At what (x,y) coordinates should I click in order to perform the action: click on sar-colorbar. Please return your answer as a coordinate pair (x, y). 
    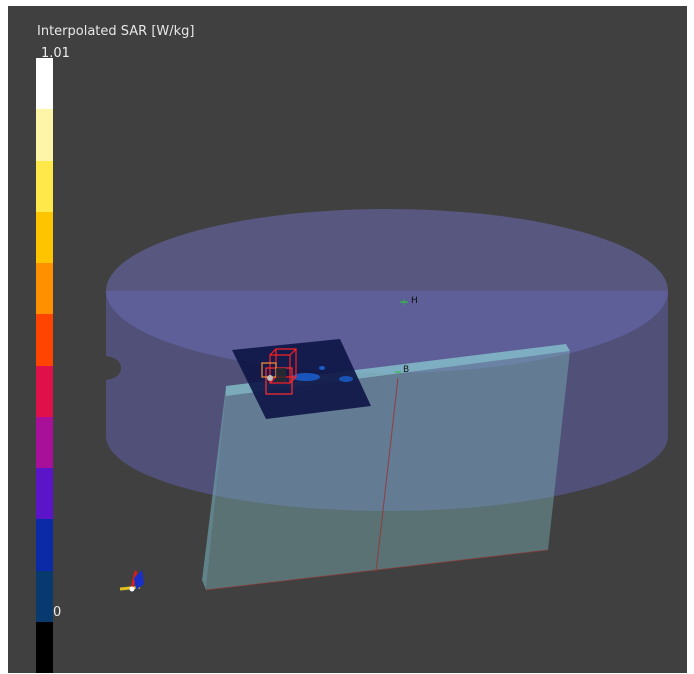
    Looking at the image, I should click on (44, 365).